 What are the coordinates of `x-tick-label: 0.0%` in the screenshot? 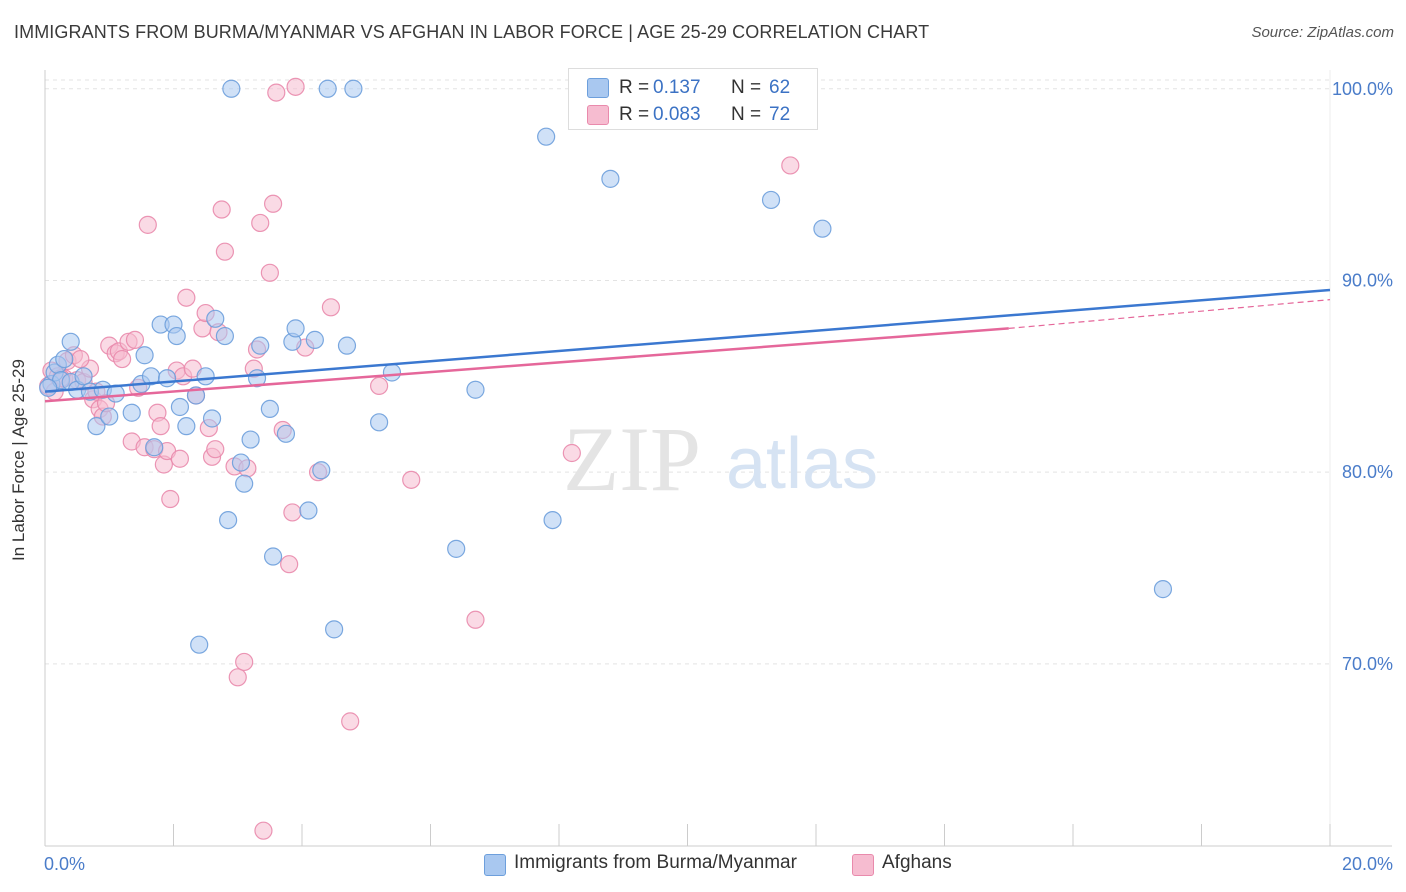 It's located at (64, 864).